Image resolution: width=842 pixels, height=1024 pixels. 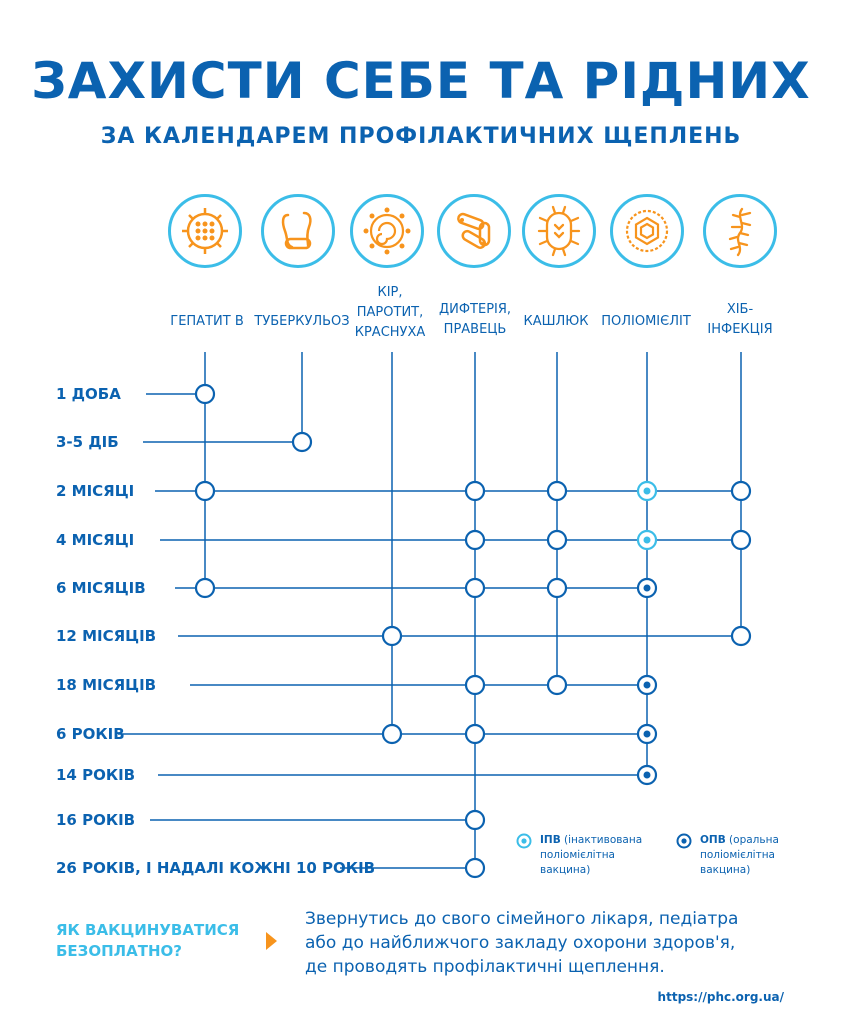 I want to click on tuberculosis-bacteria-icon, so click(x=298, y=231).